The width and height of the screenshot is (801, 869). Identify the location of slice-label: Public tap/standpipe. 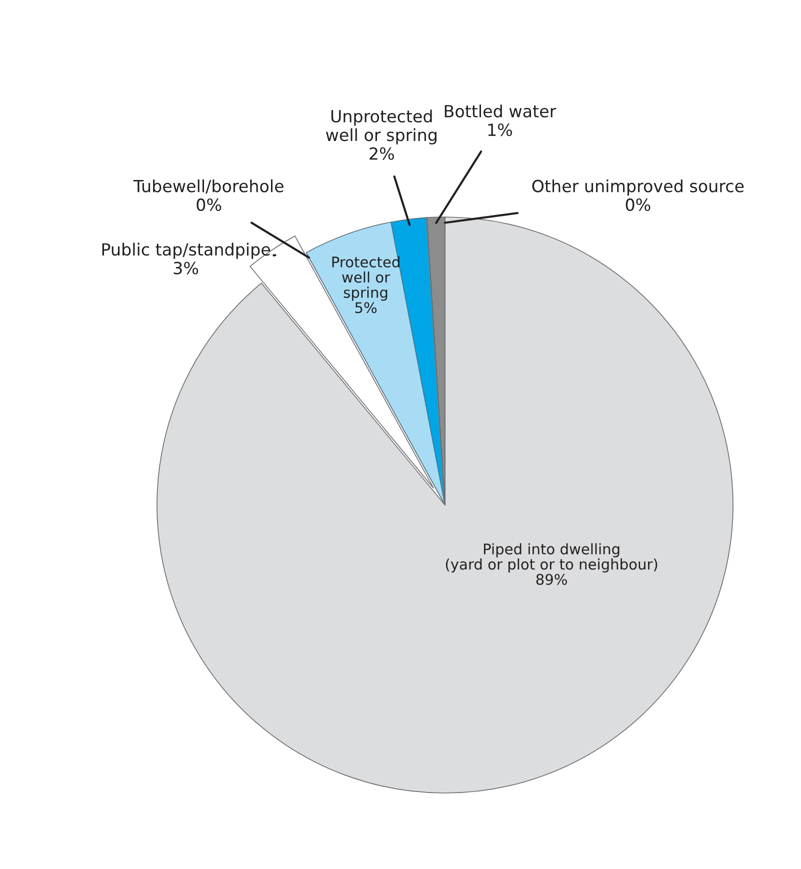
(186, 250).